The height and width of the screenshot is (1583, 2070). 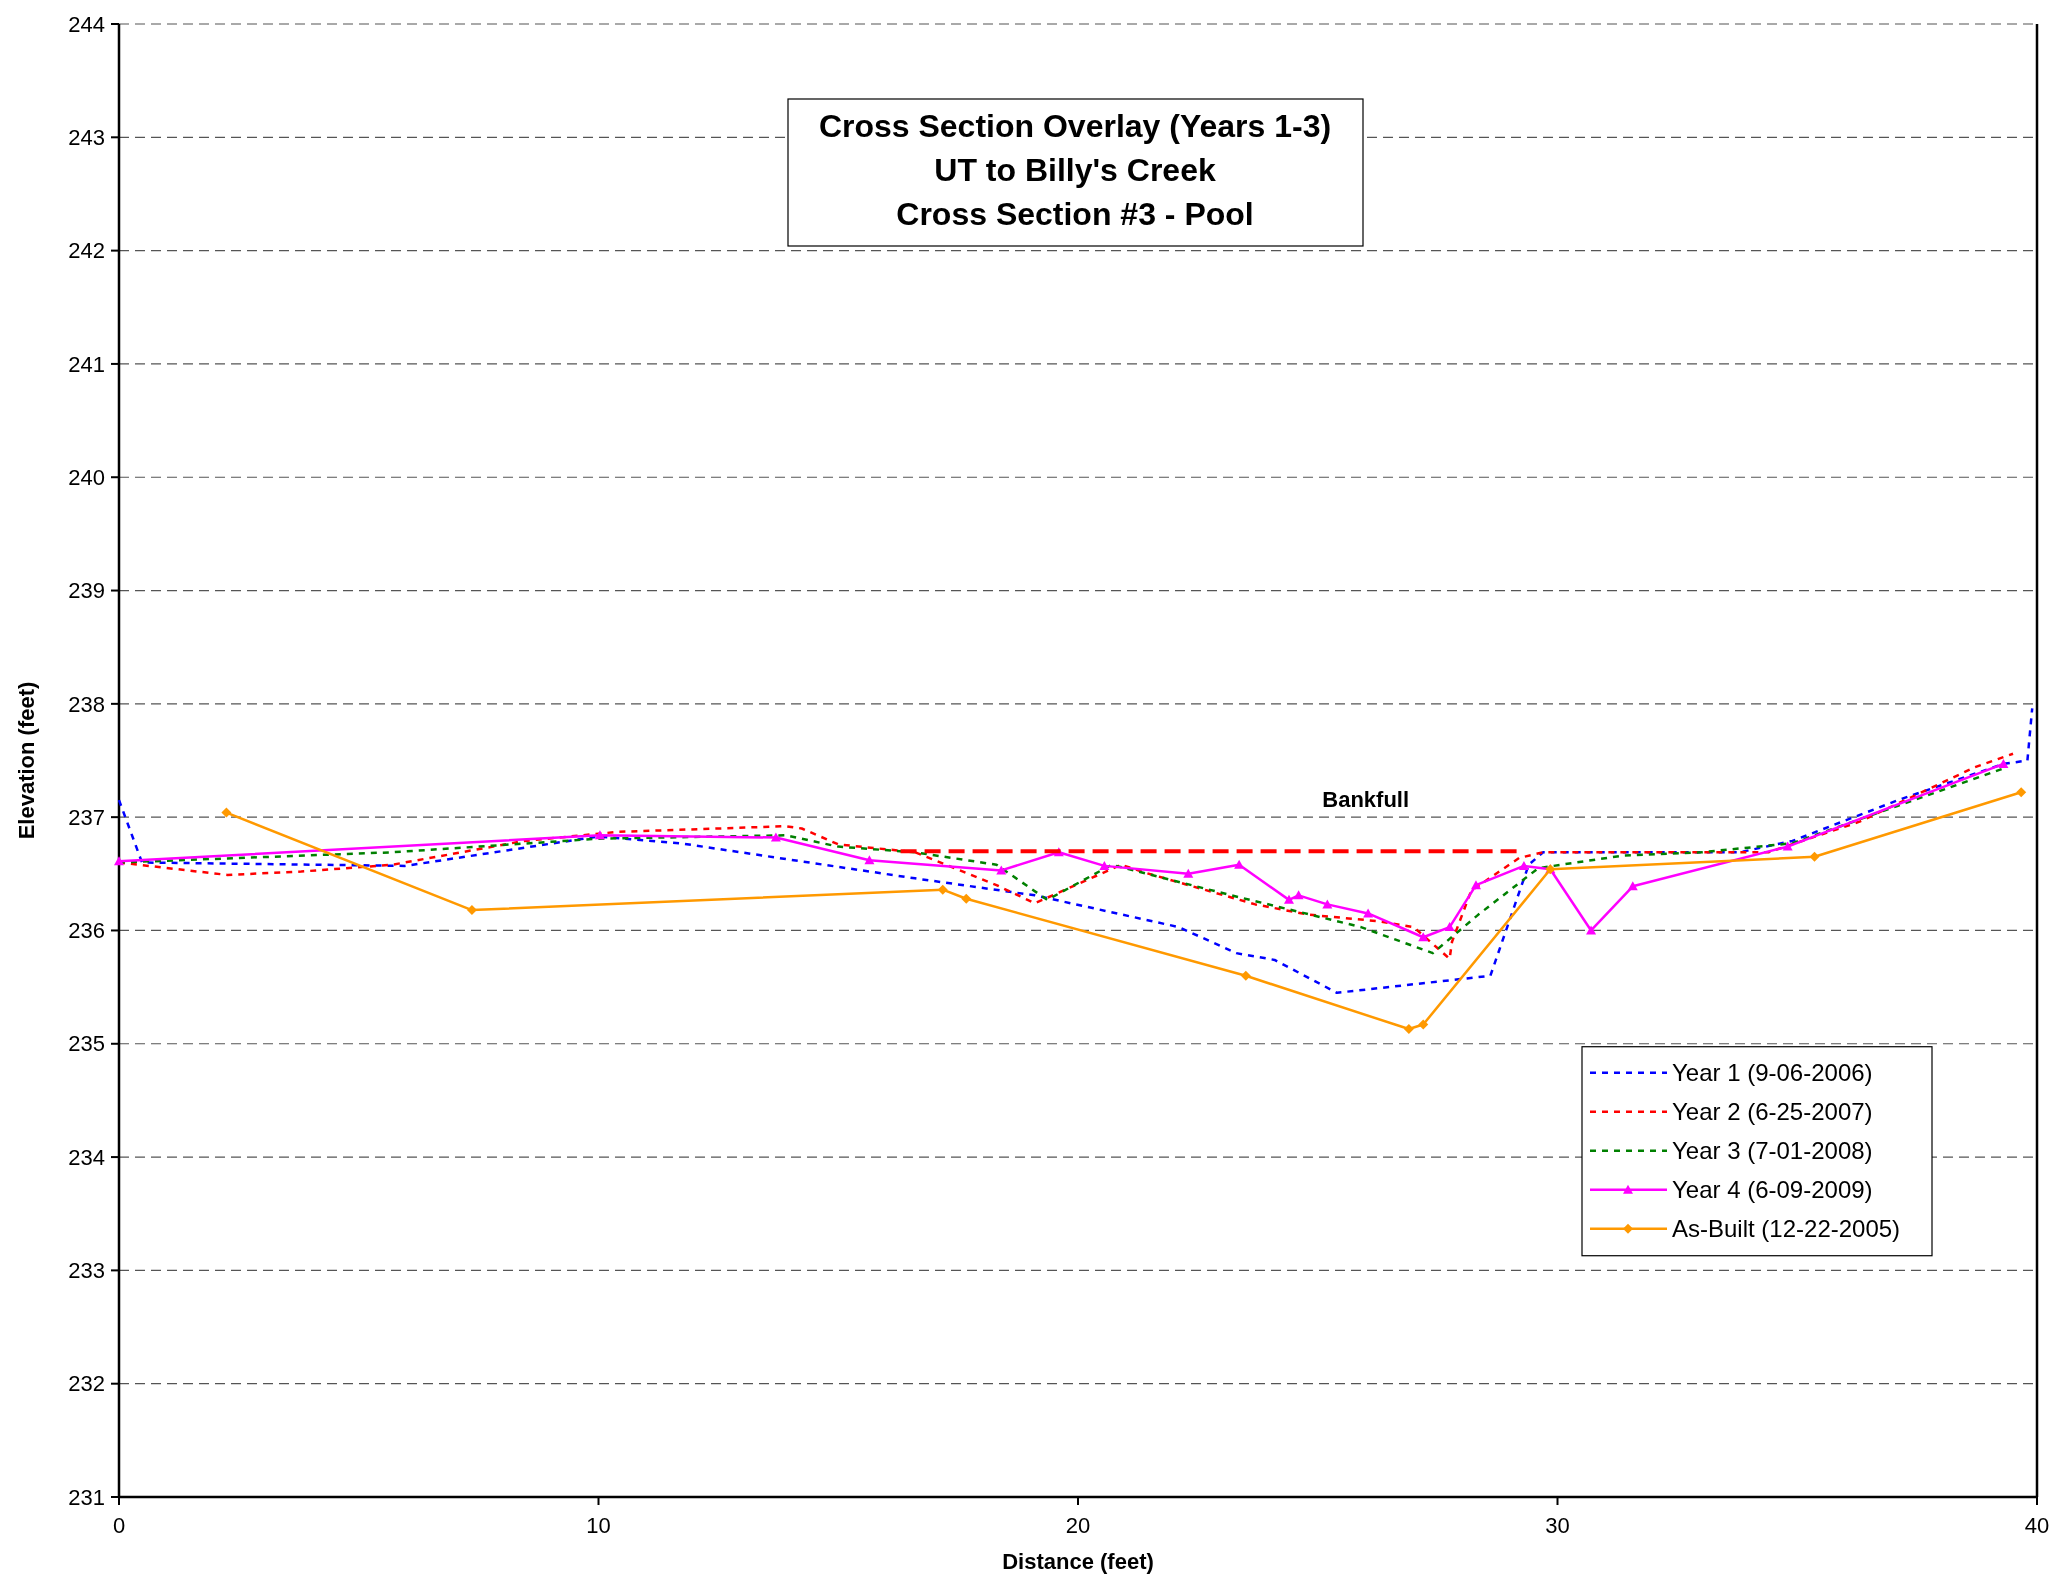 What do you see at coordinates (86, 1271) in the screenshot?
I see `y-tick-label: 233` at bounding box center [86, 1271].